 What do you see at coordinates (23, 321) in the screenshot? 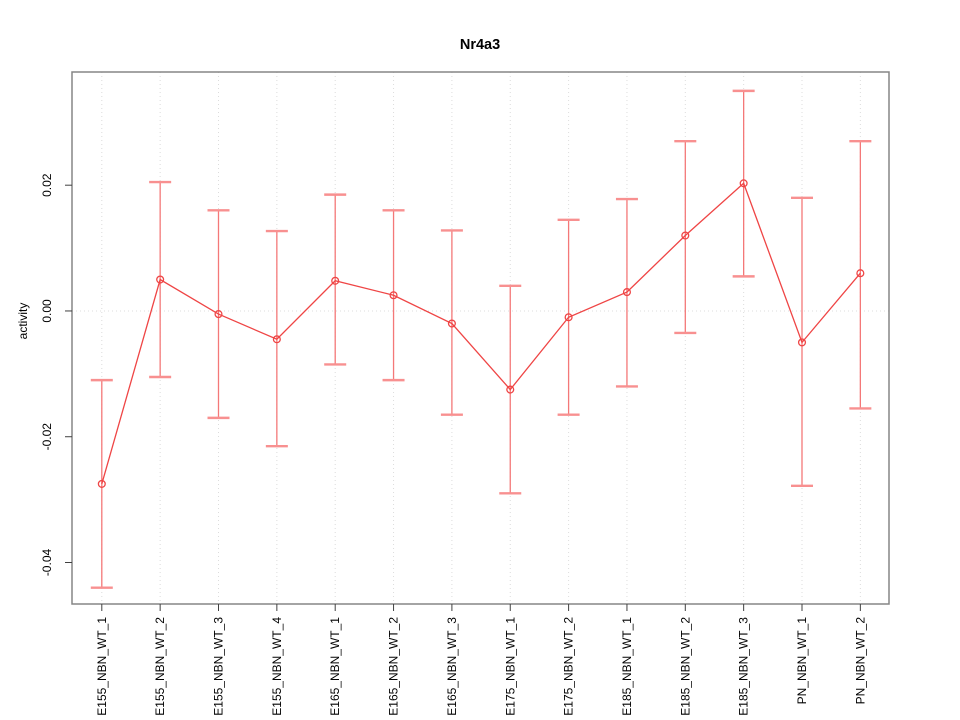
I see `y-axis-label: activity` at bounding box center [23, 321].